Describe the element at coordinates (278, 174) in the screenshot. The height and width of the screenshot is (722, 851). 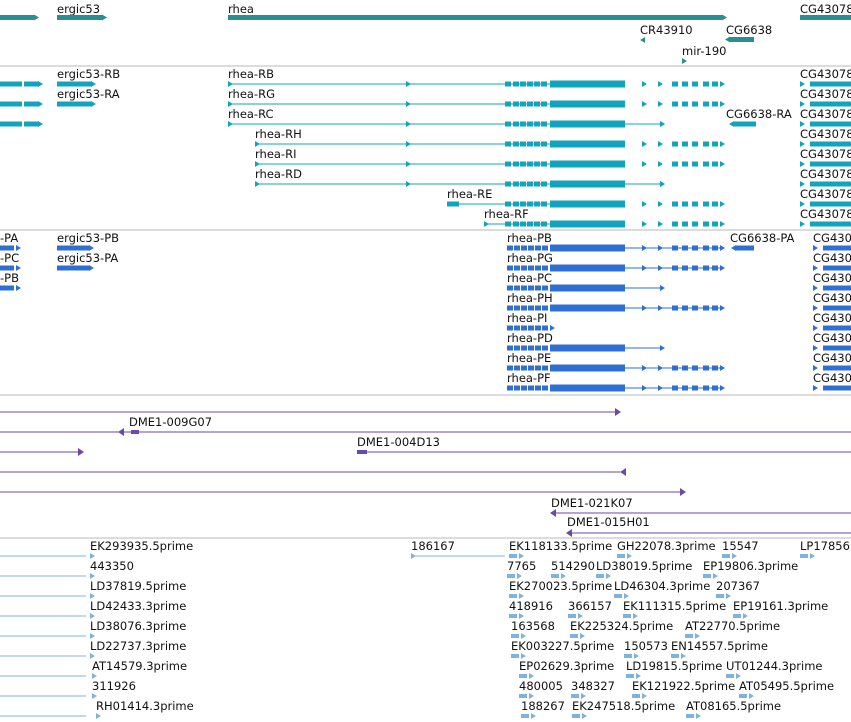
I see `feature-label: rhea-RD` at that location.